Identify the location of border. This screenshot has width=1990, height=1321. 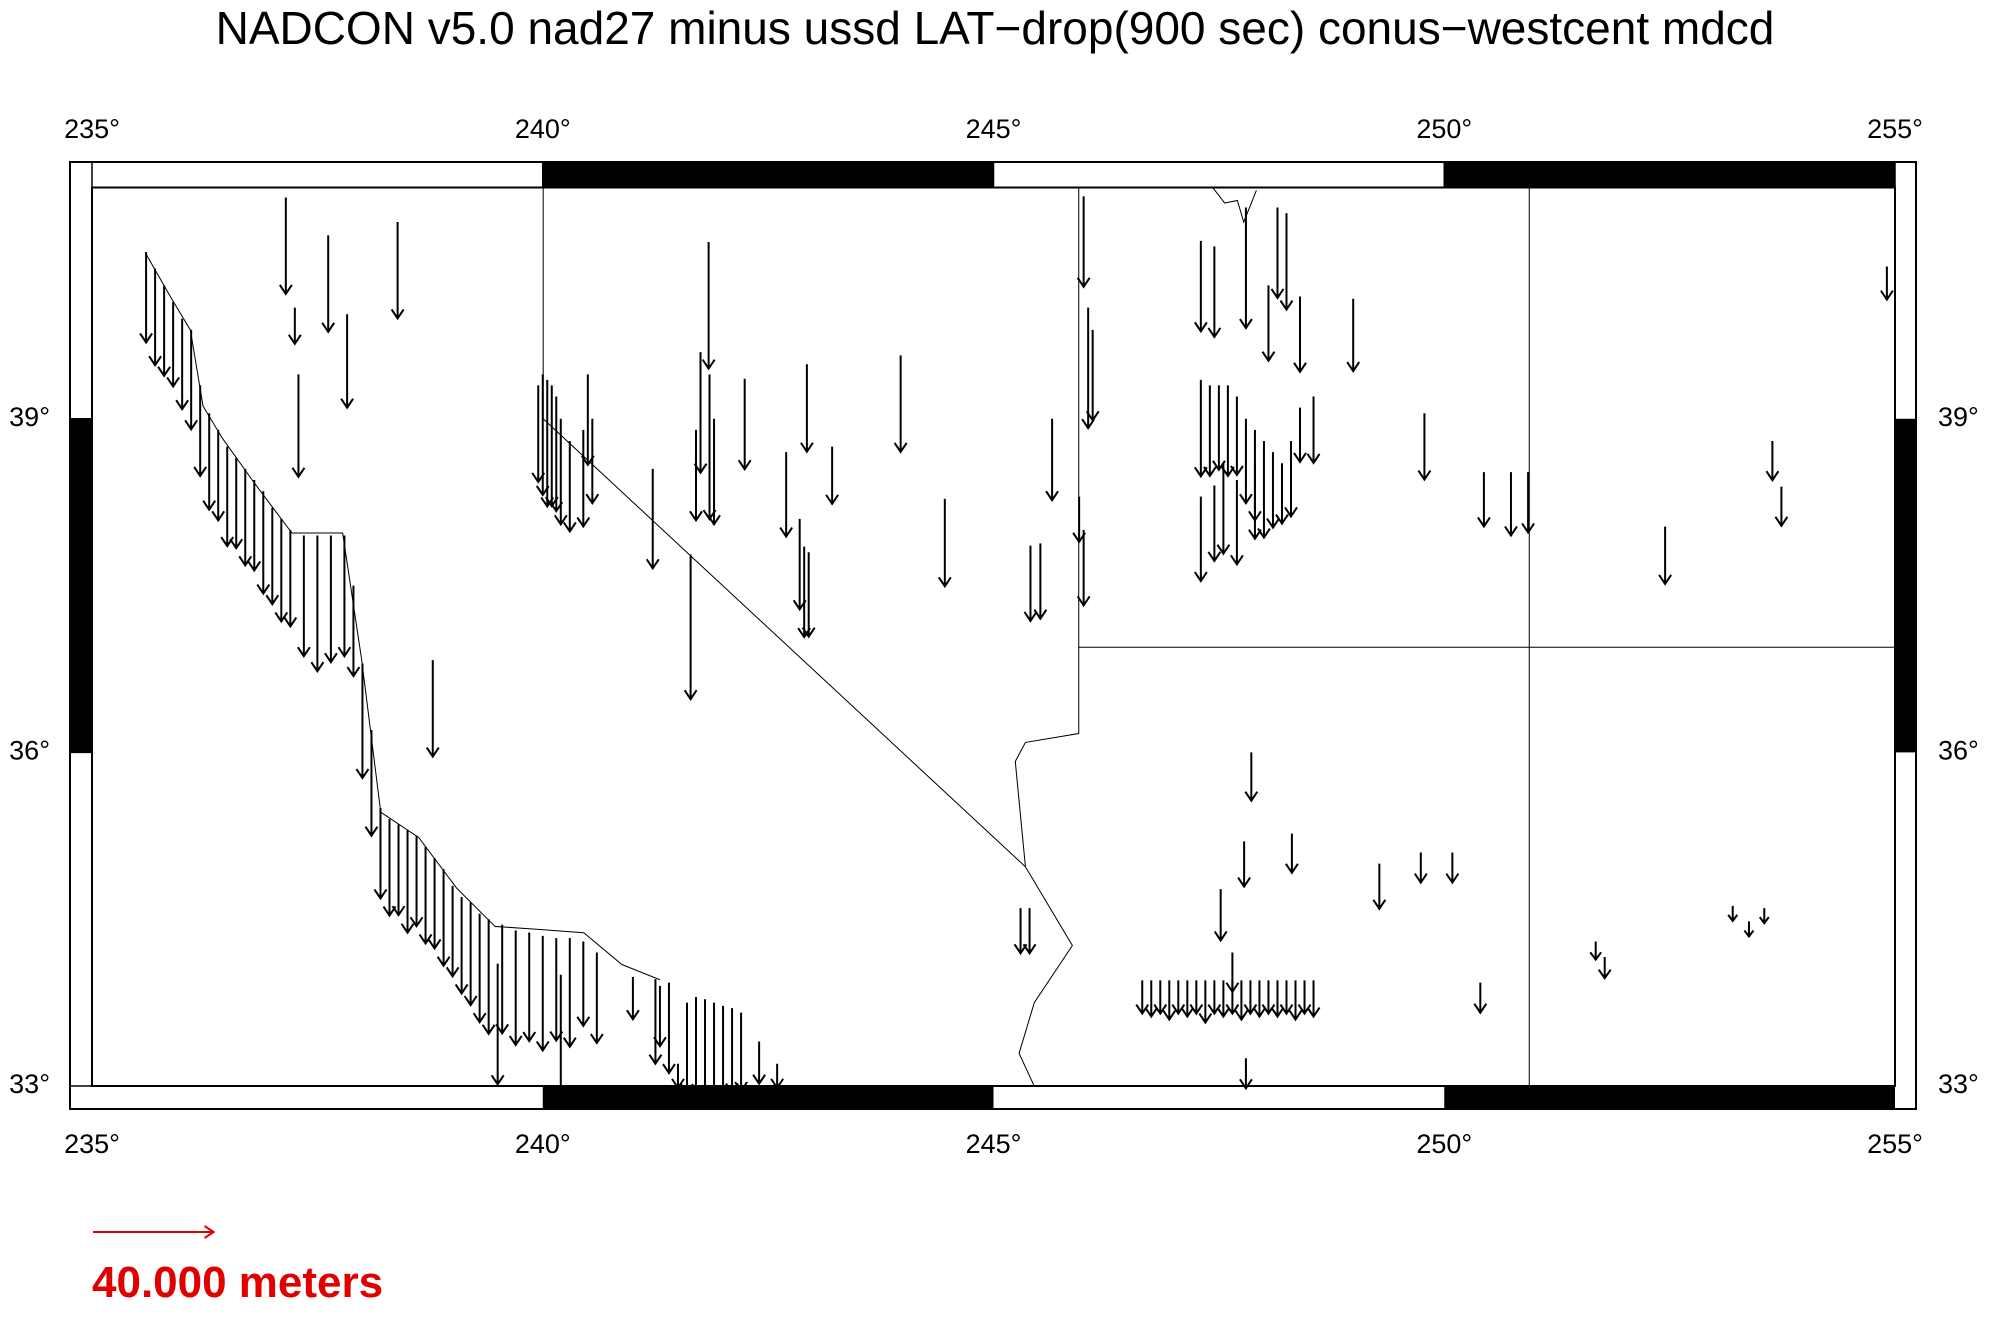
(577, 953).